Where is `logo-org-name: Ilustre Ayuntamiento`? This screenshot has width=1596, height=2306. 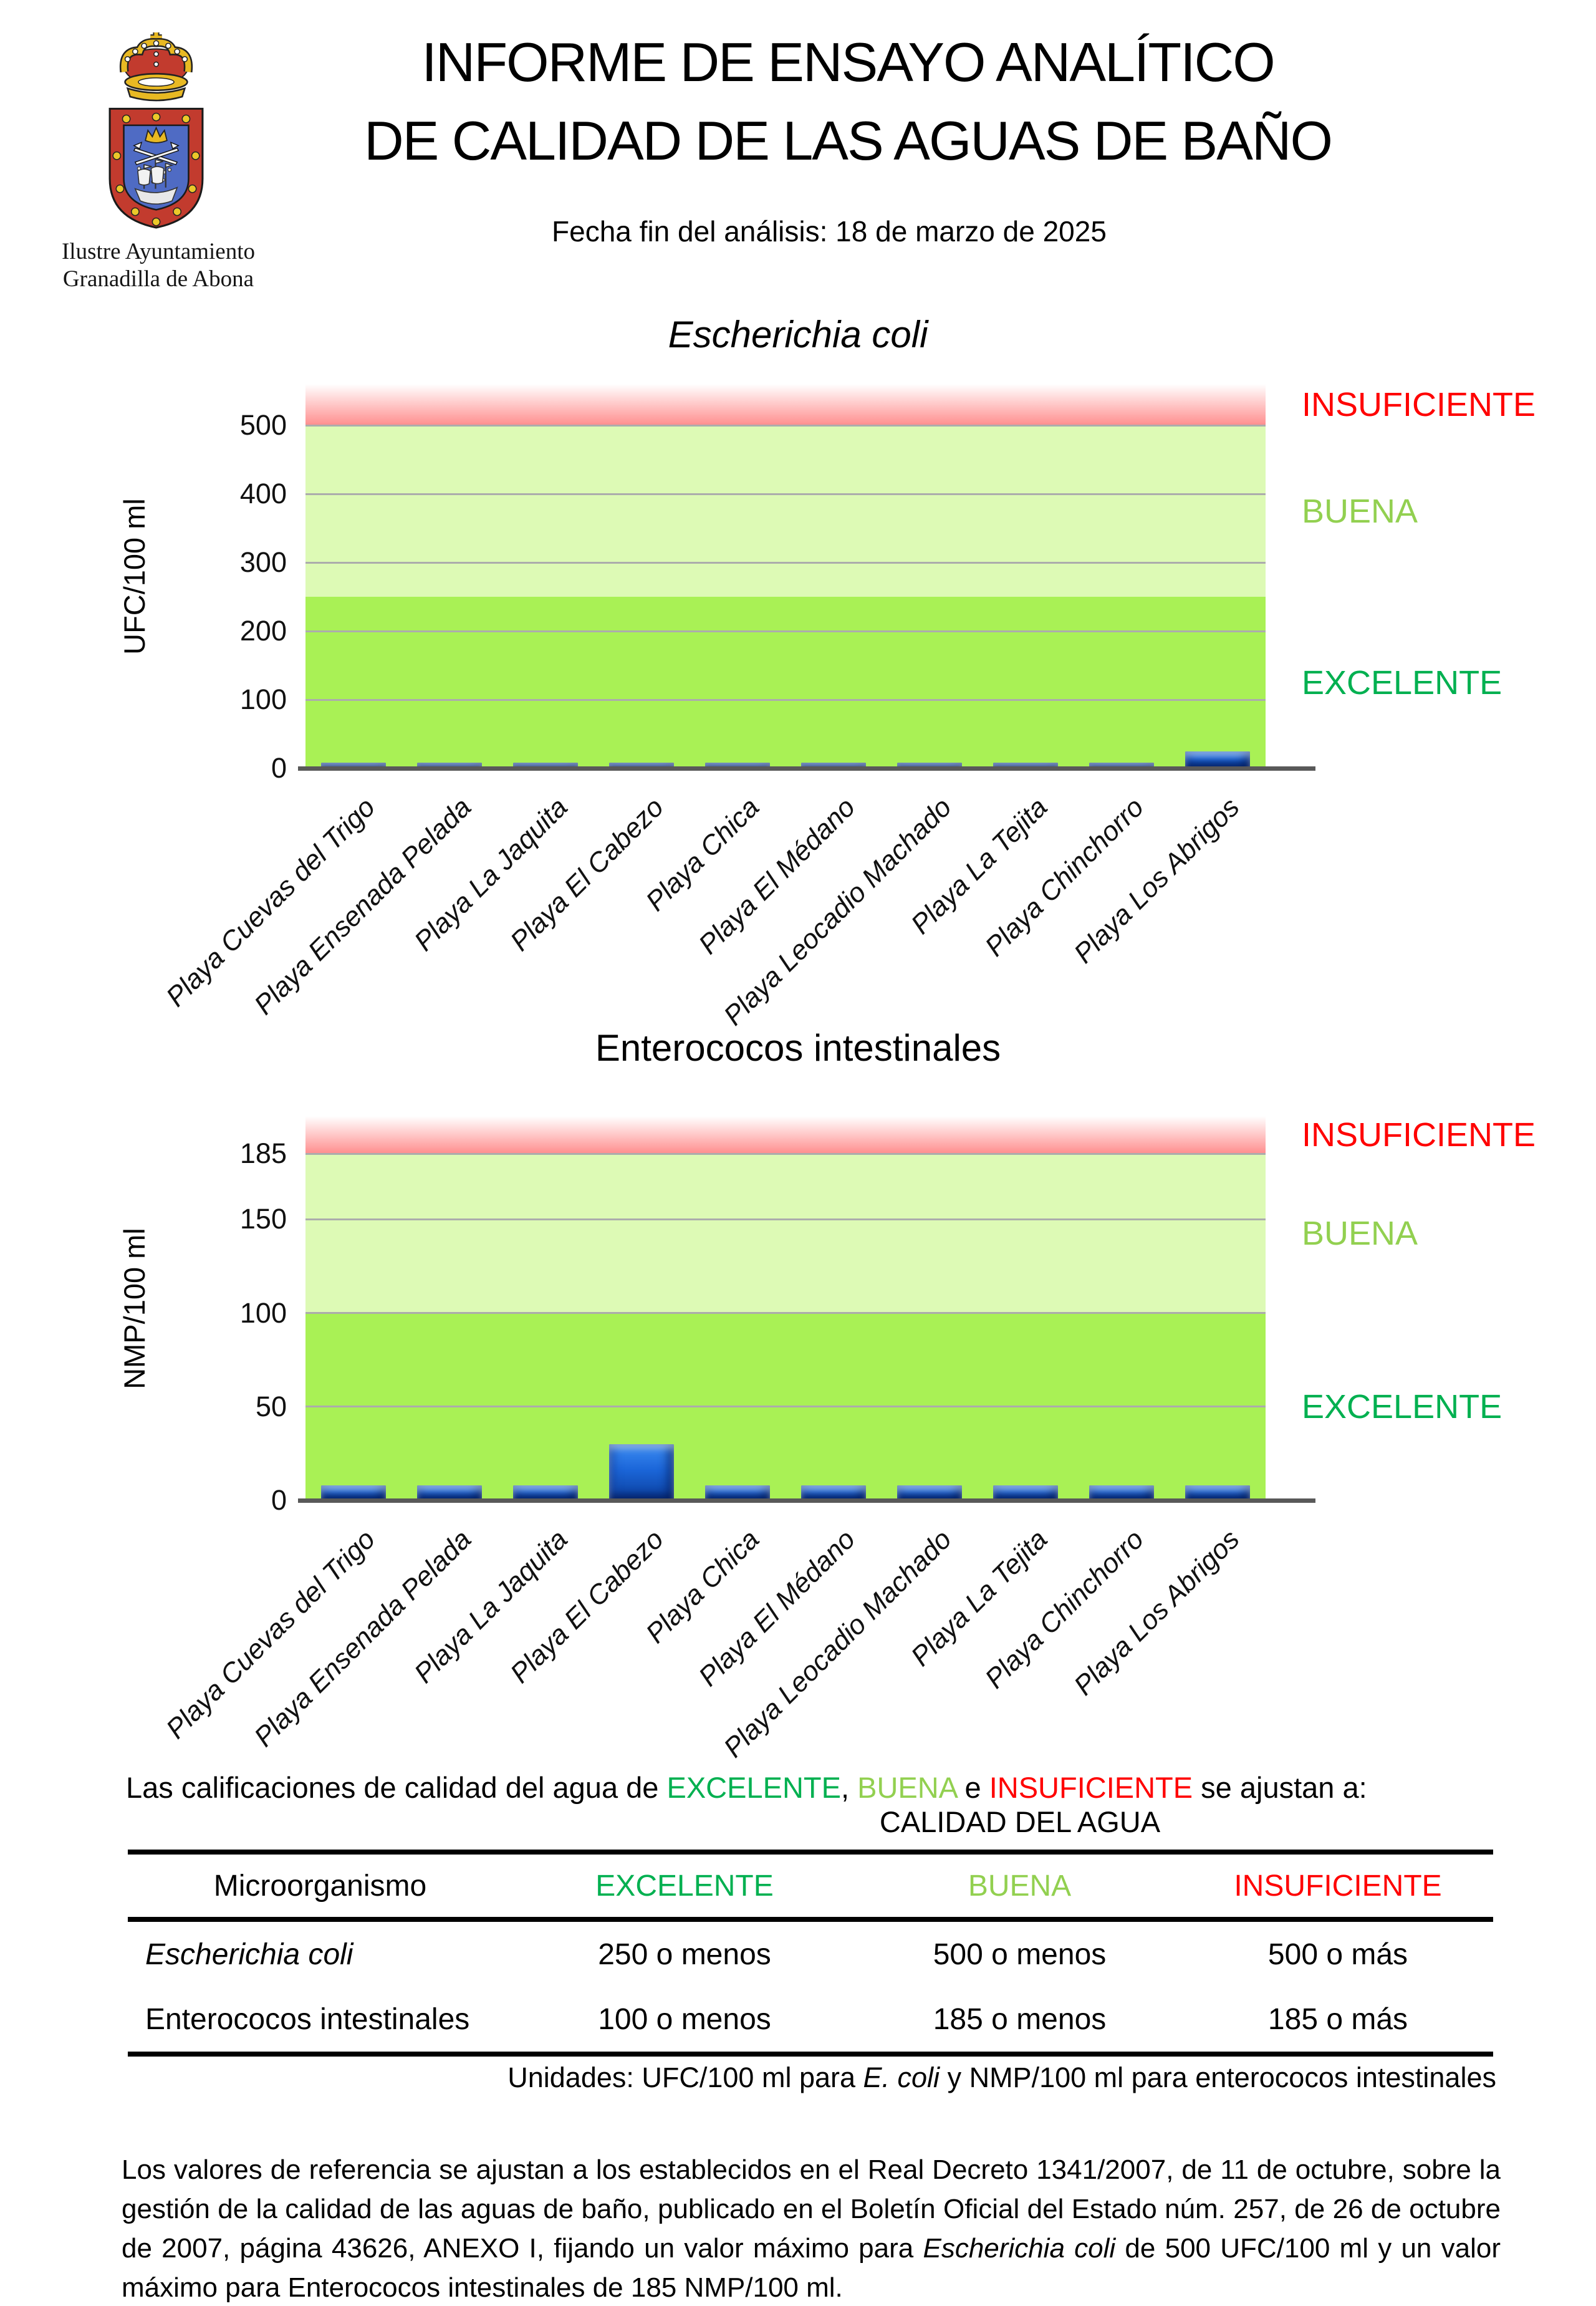 logo-org-name: Ilustre Ayuntamiento is located at coordinates (158, 252).